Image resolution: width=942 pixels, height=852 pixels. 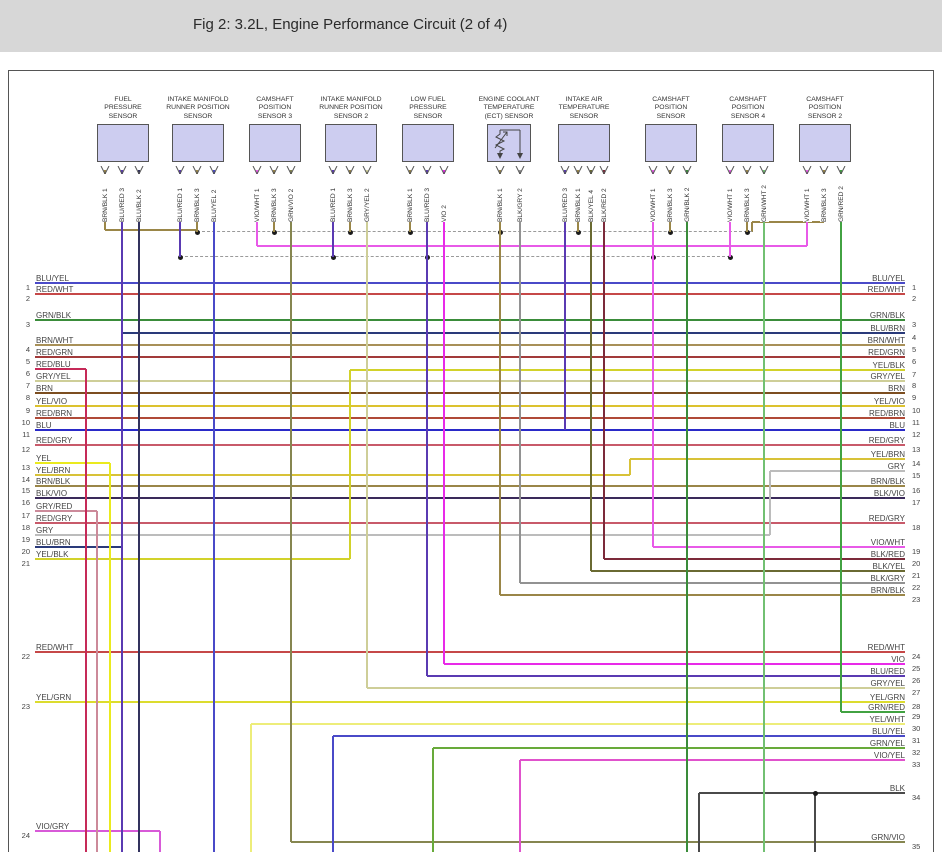 What do you see at coordinates (198, 107) in the screenshot?
I see `sensor-caption: INTAKE MANIFOLD RUNNER POSITION SENSOR` at bounding box center [198, 107].